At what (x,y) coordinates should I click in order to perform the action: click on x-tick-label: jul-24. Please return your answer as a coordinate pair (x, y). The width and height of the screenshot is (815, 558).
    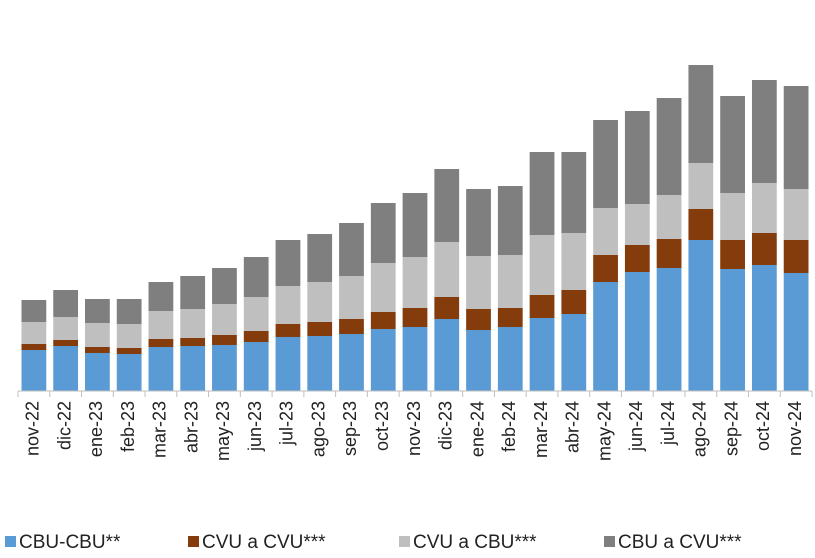
    Looking at the image, I should click on (668, 423).